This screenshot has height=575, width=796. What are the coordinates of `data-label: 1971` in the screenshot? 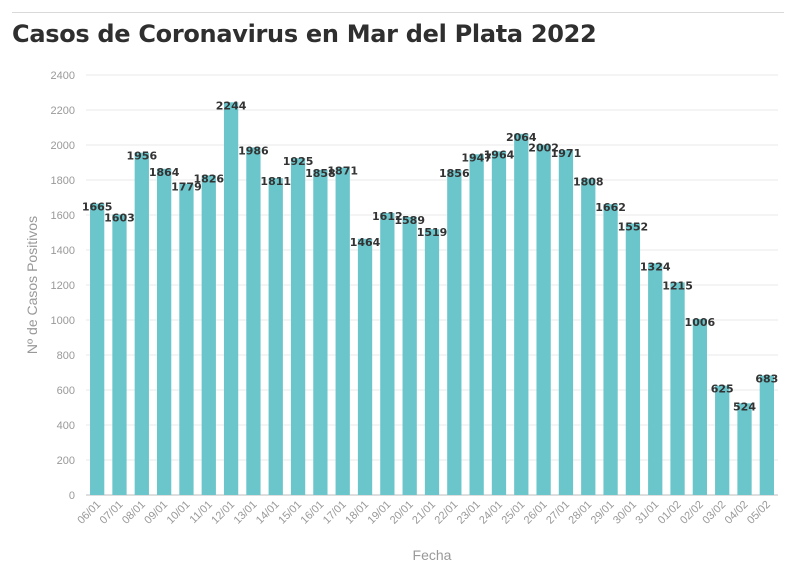 It's located at (566, 153).